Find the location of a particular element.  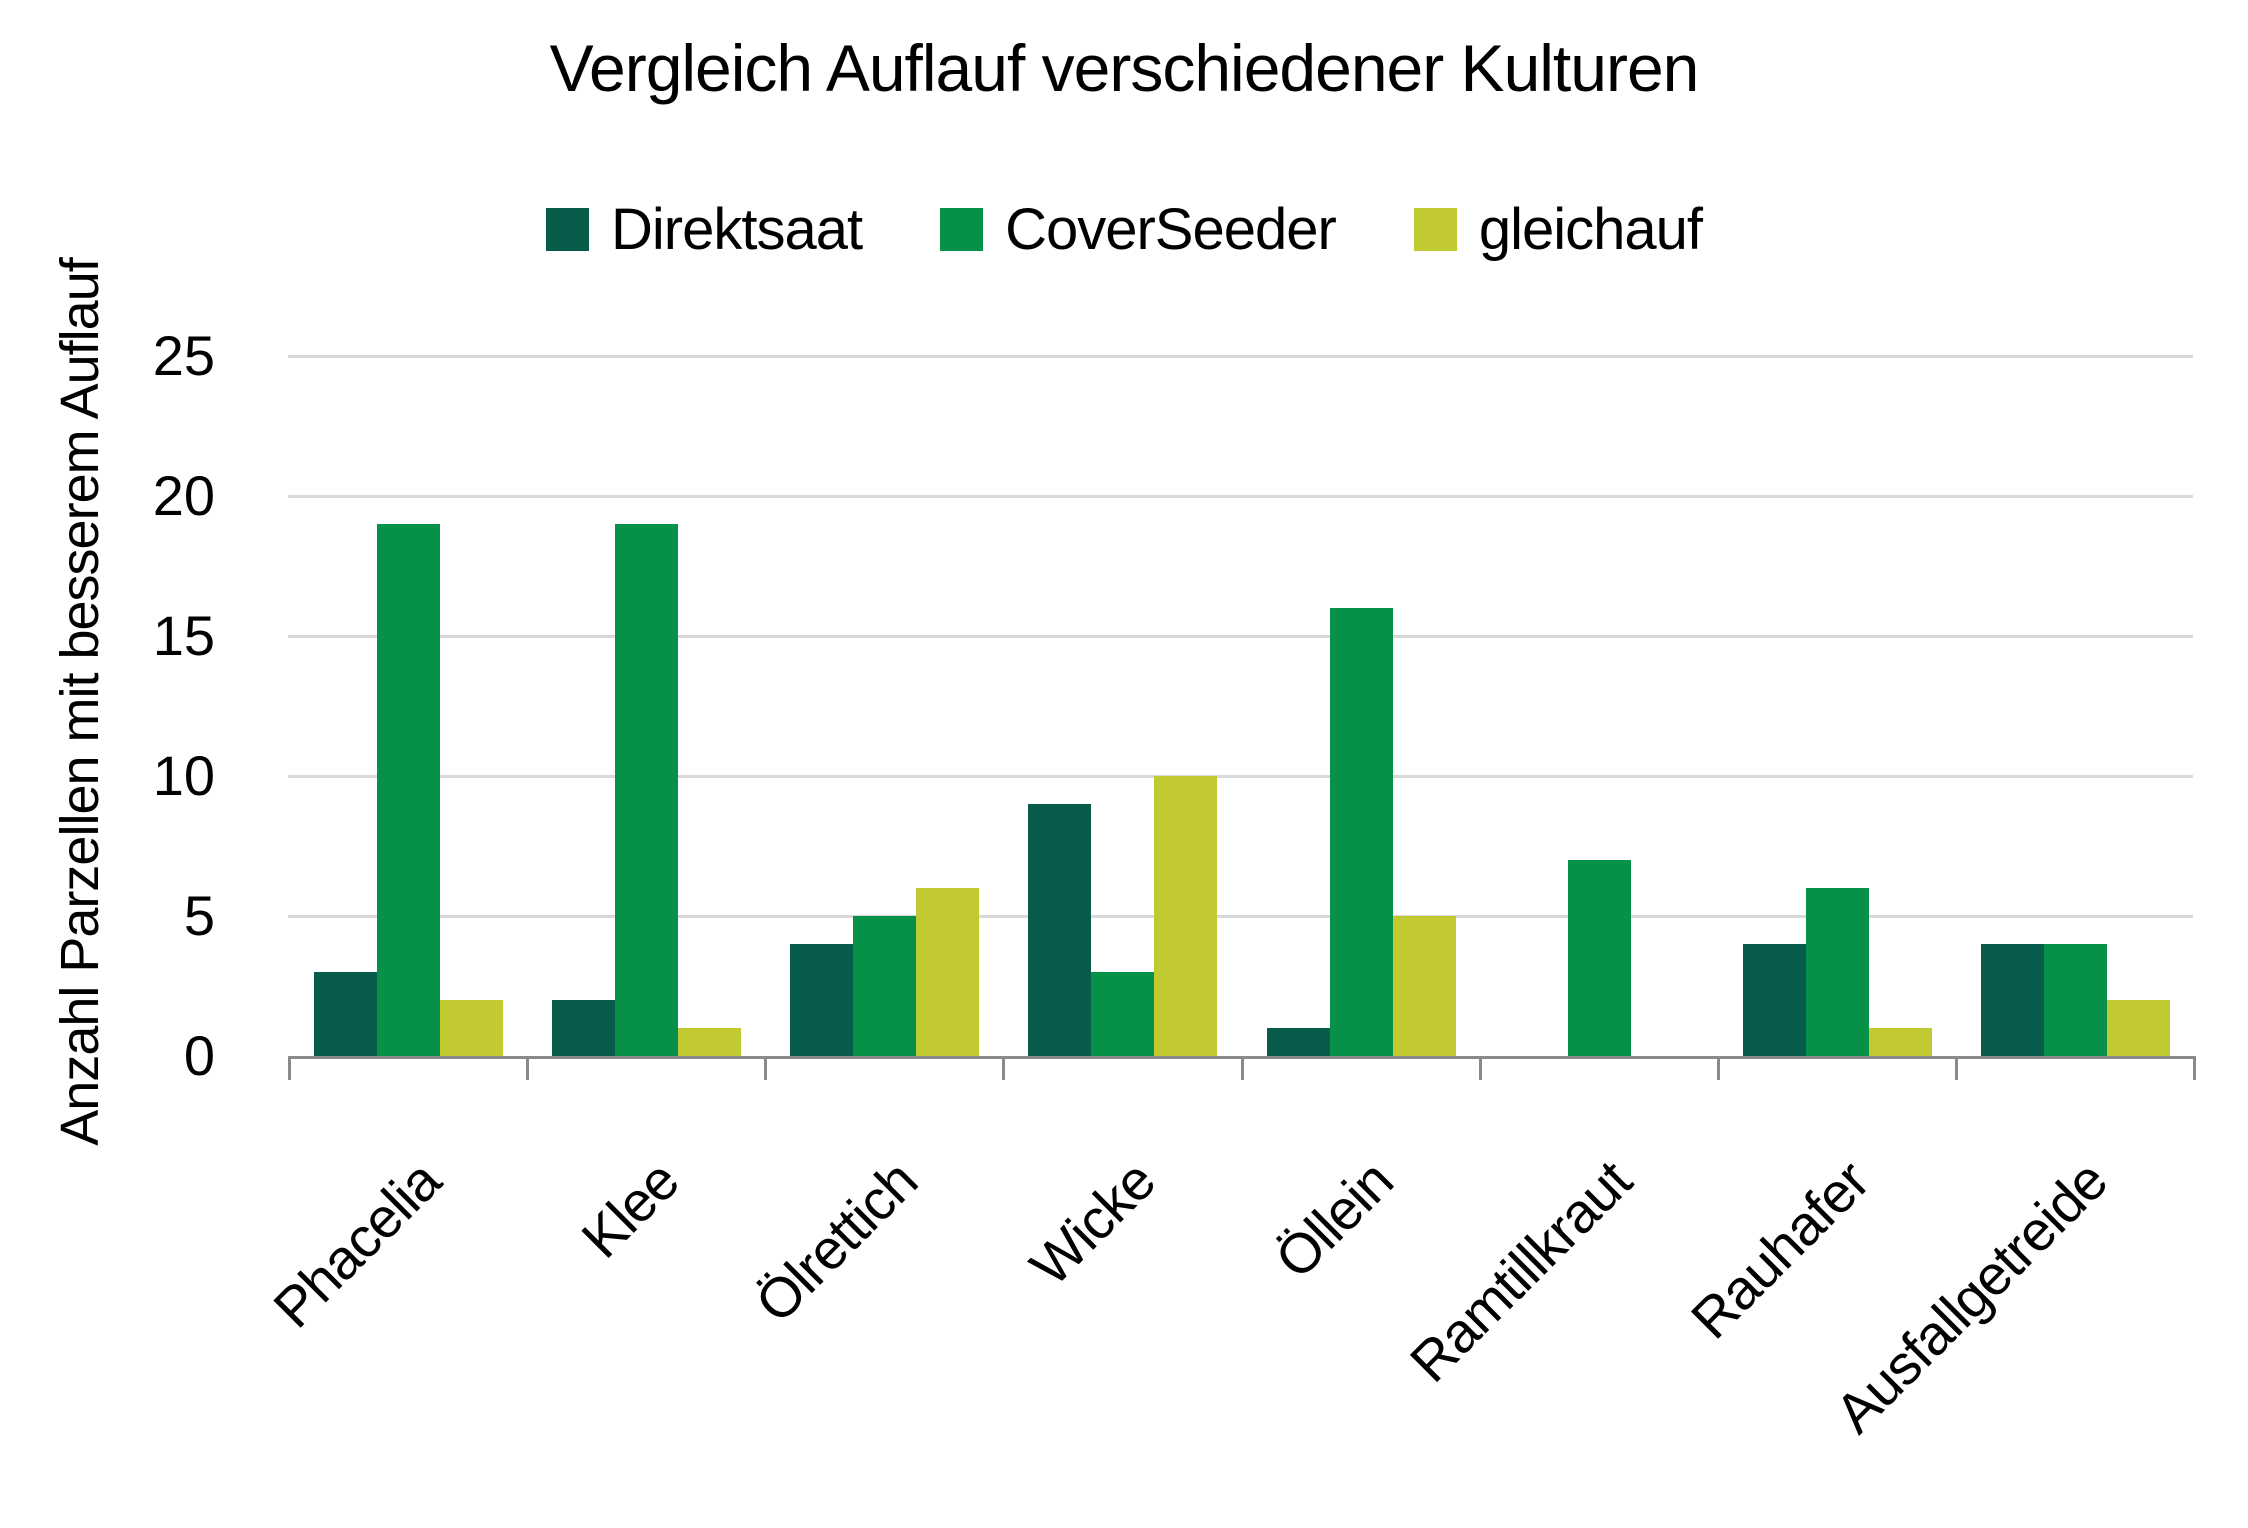

y-tick-label-25: 25 is located at coordinates (183, 355).